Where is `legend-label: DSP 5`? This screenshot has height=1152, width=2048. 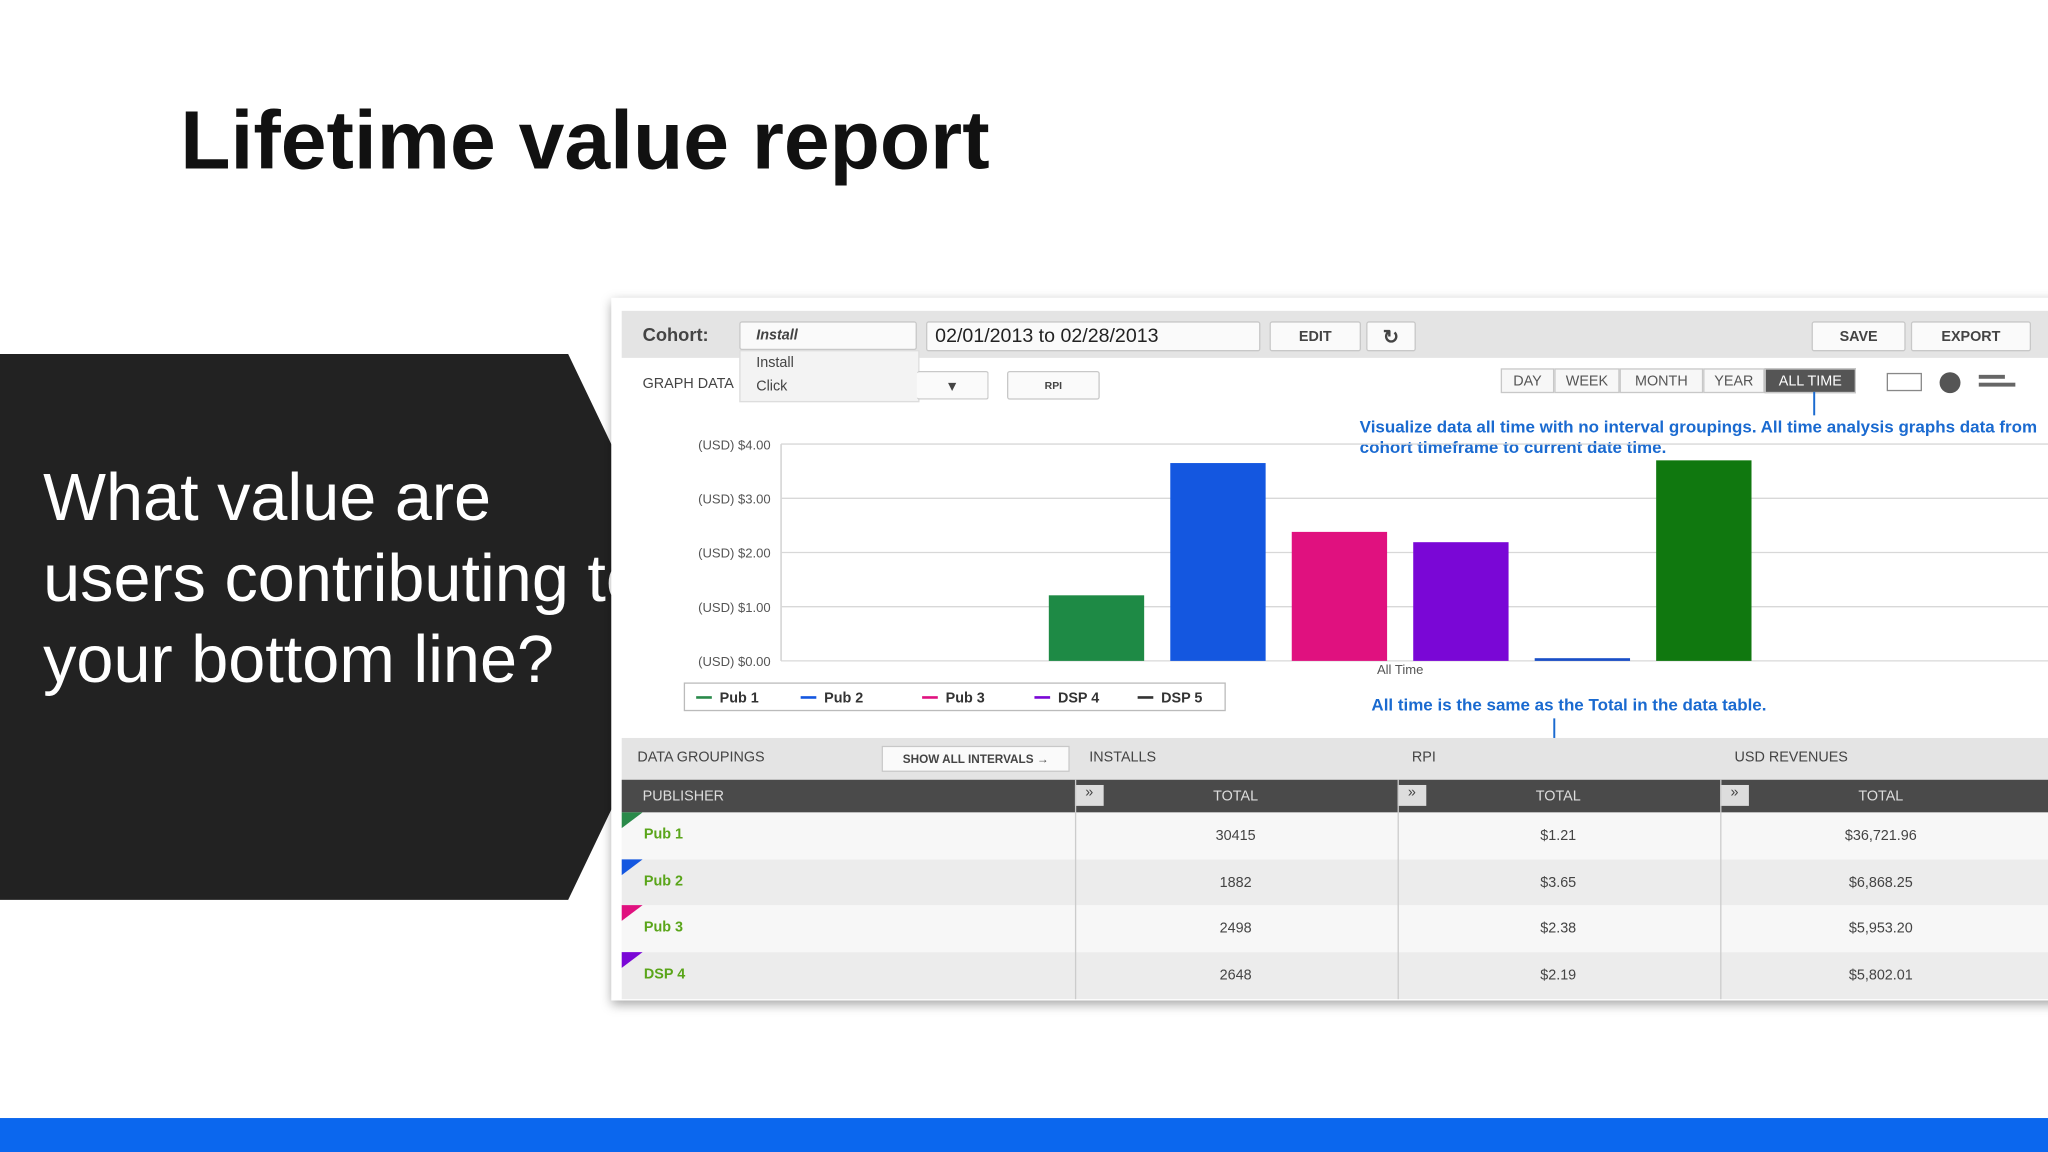
legend-label: DSP 5 is located at coordinates (1181, 699).